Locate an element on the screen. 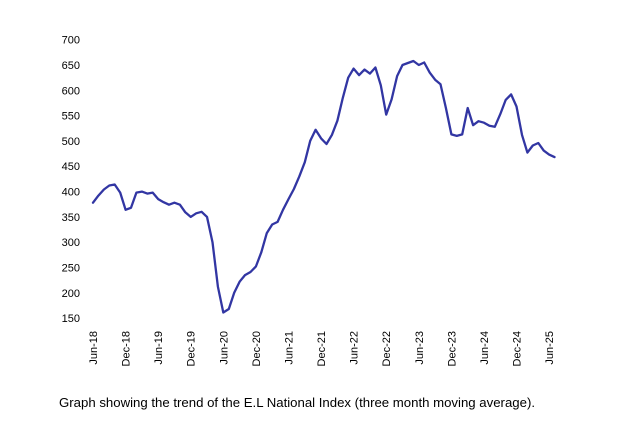 Image resolution: width=631 pixels, height=436 pixels. x-axis-tick-label: Jun-25 is located at coordinates (550, 348).